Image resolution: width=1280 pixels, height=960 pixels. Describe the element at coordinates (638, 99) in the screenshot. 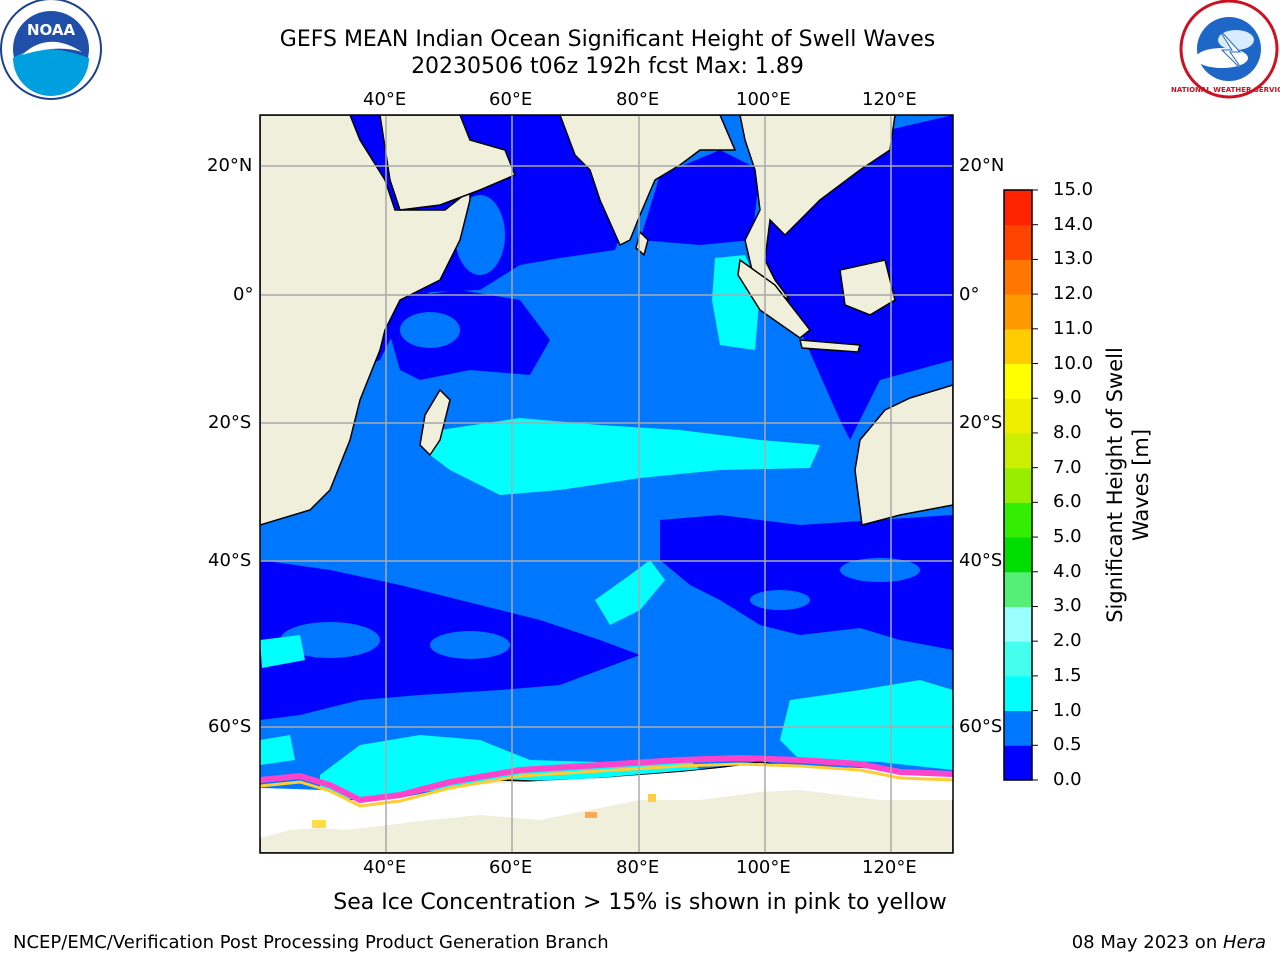

I see `lon-label-top-80e: 80°E` at that location.